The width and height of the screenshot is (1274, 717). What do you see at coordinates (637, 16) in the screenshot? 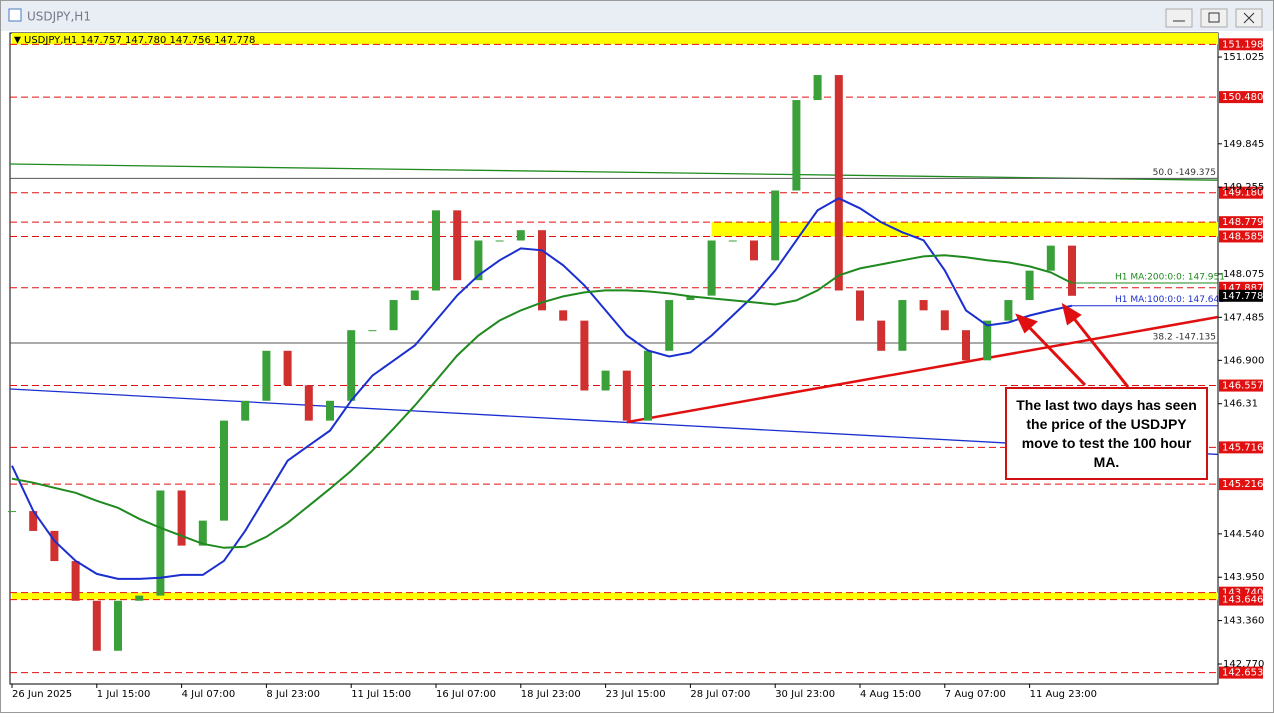
I see `title-bar` at bounding box center [637, 16].